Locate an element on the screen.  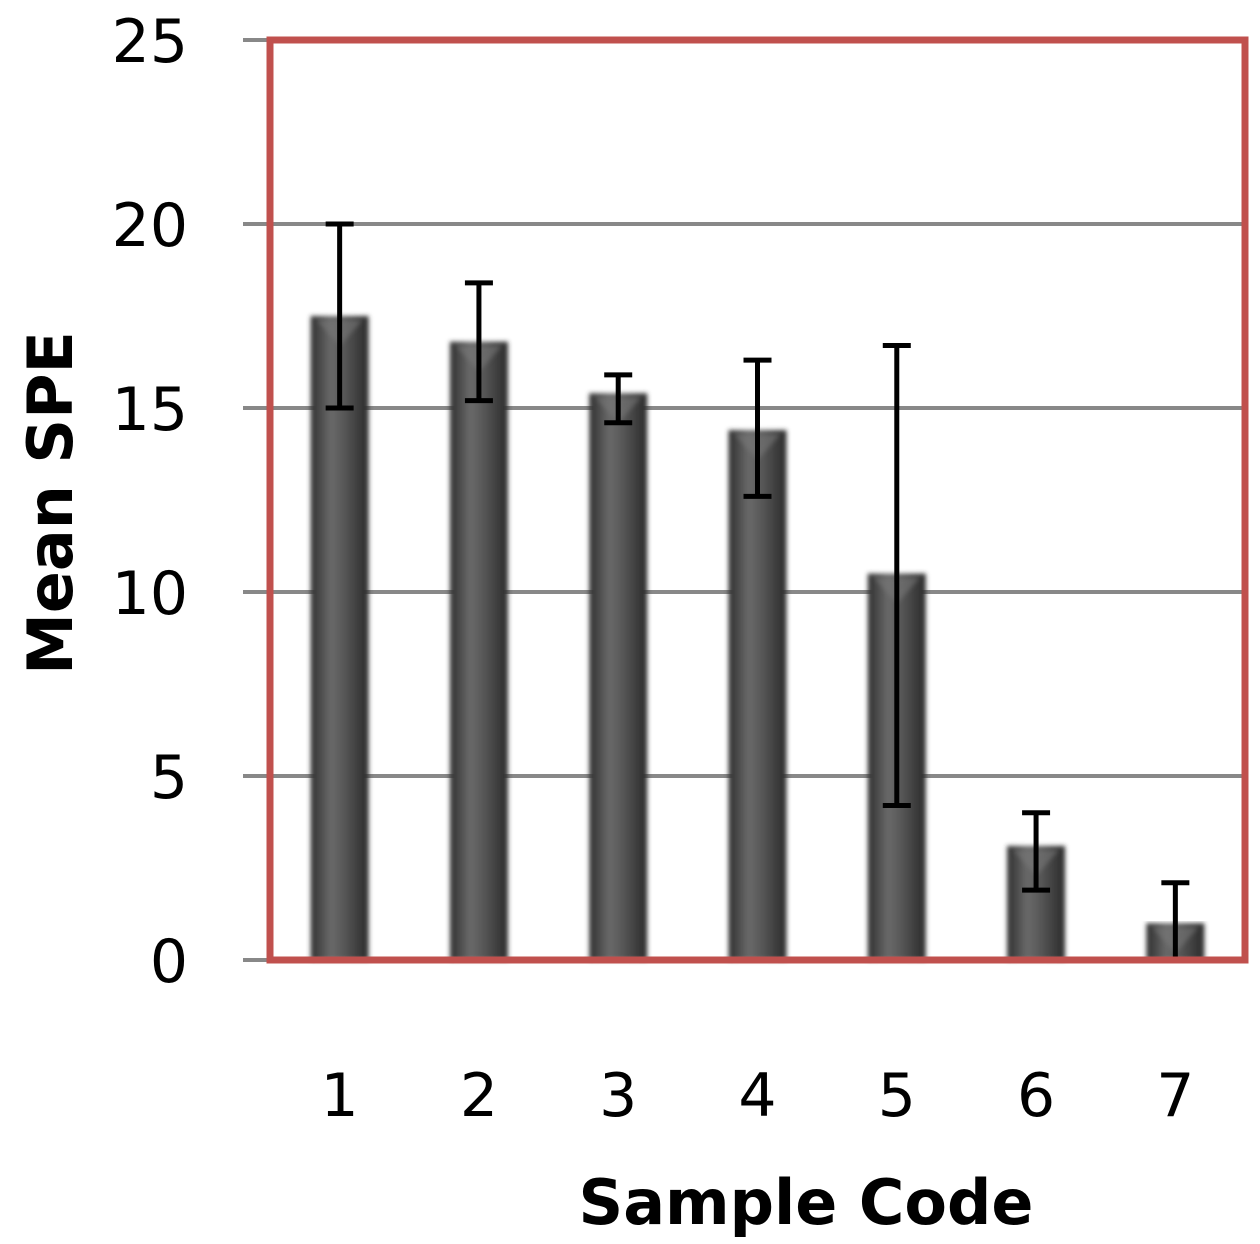
y-tick-label: 5 is located at coordinates (169, 778).